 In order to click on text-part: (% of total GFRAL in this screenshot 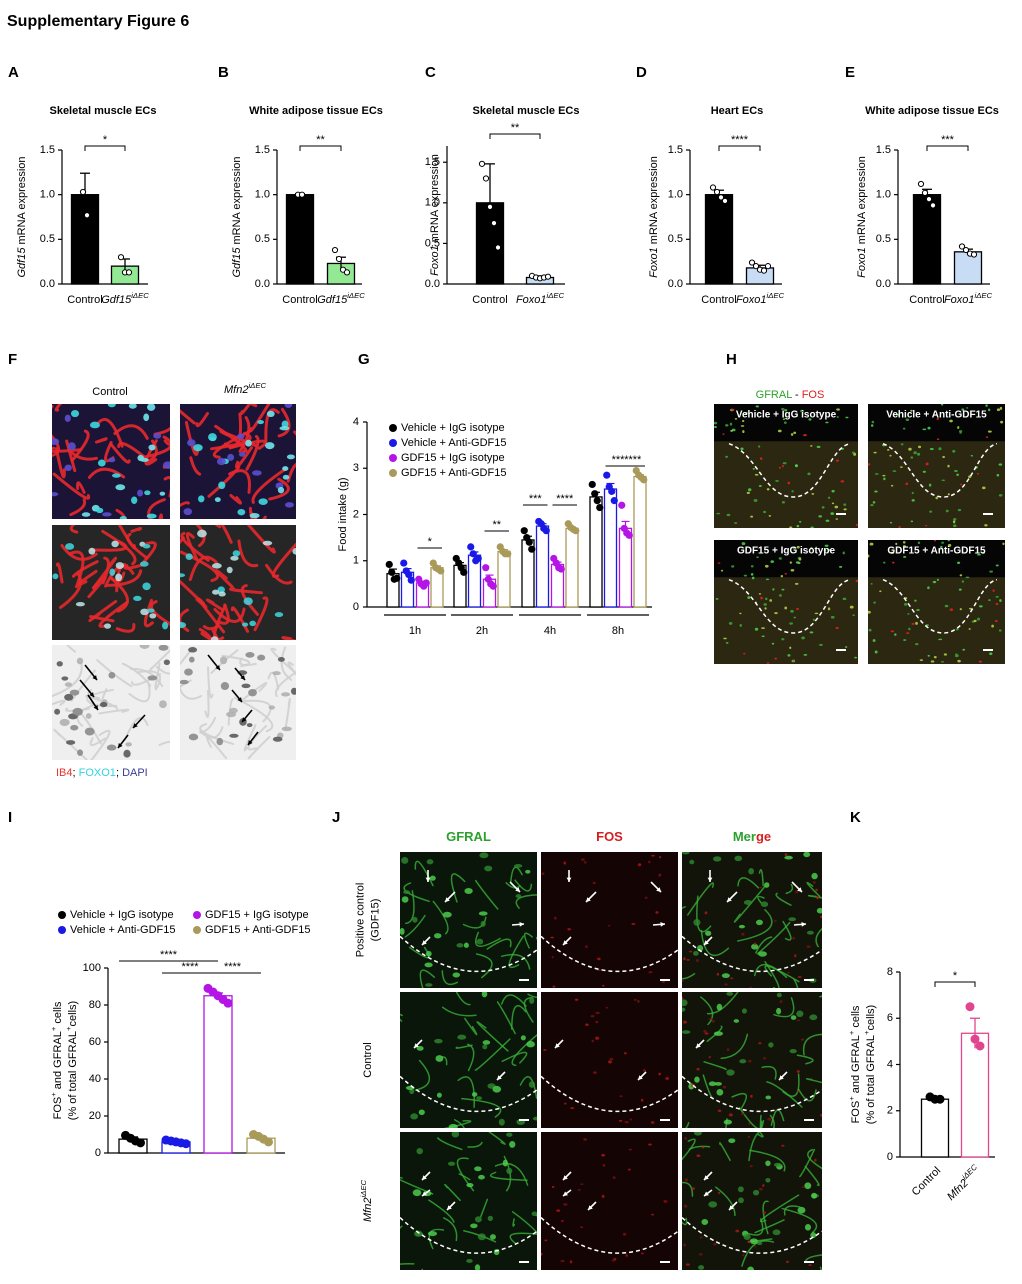, I will do `click(871, 1079)`.